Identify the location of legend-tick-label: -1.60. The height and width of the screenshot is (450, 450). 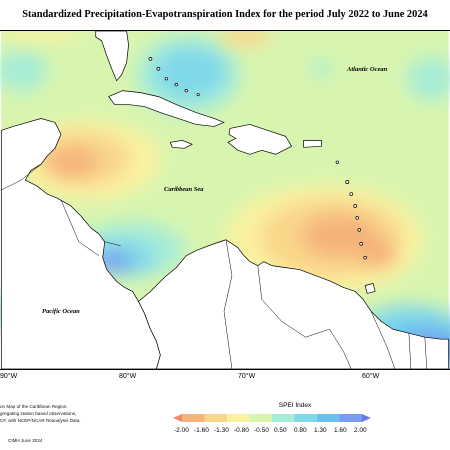
(201, 430).